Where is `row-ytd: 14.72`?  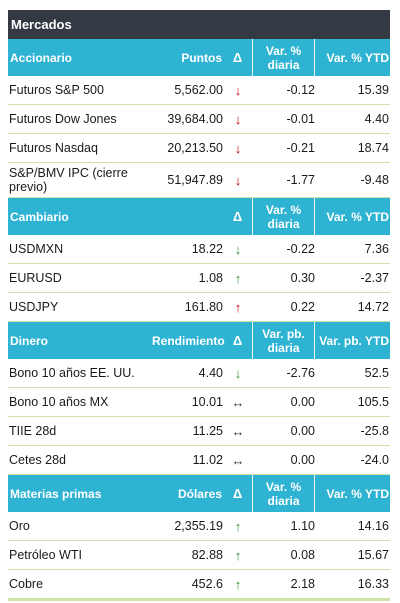 row-ytd: 14.72 is located at coordinates (373, 307).